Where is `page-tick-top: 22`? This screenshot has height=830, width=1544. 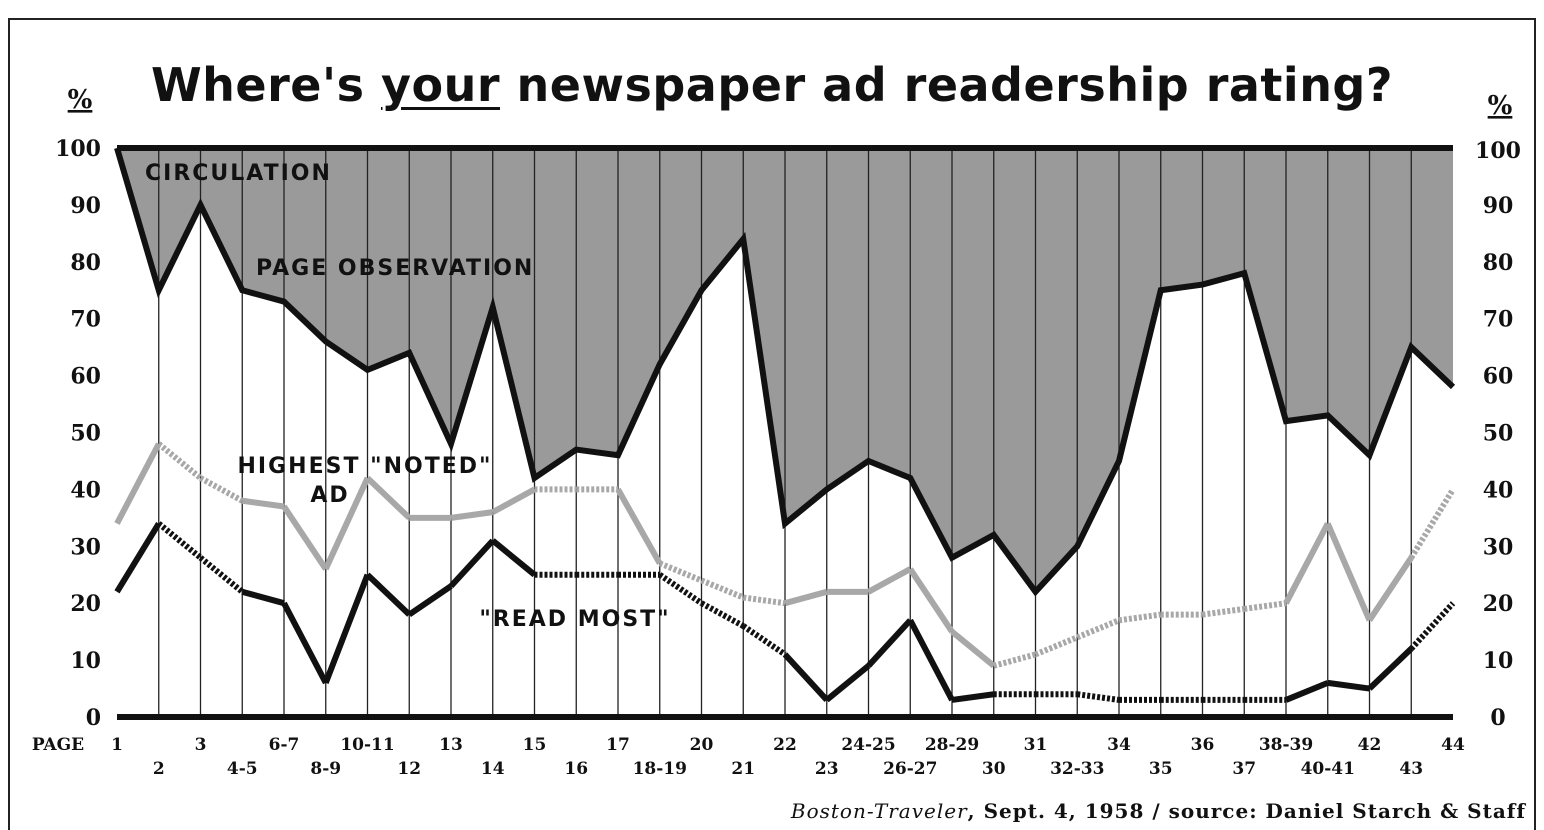 page-tick-top: 22 is located at coordinates (785, 745).